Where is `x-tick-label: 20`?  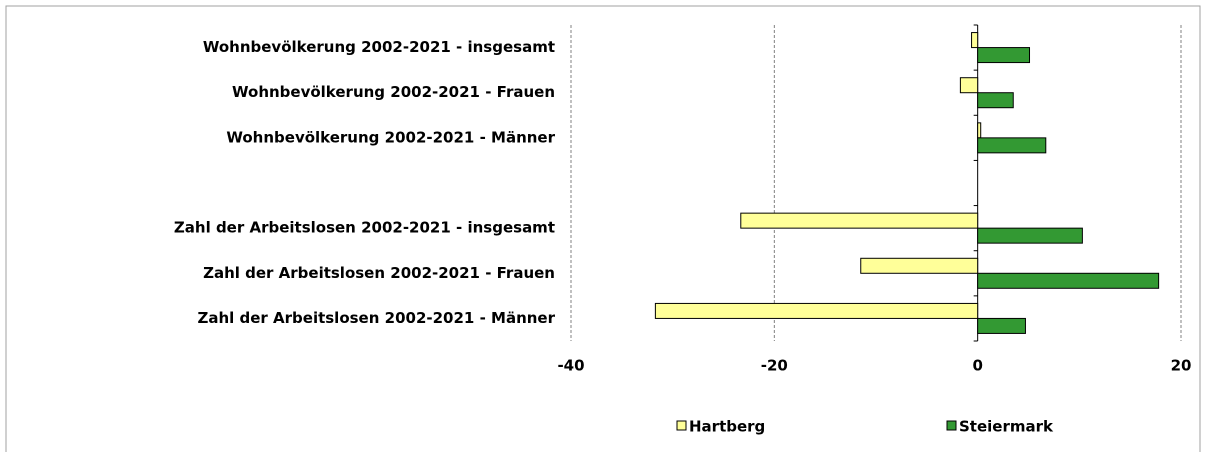 x-tick-label: 20 is located at coordinates (1181, 366).